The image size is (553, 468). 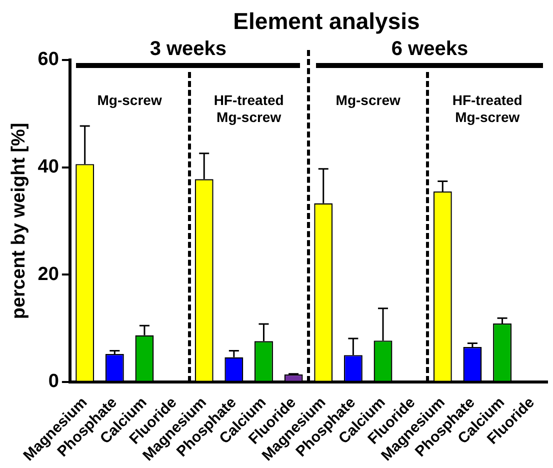 What do you see at coordinates (188, 49) in the screenshot?
I see `text: 3 weeks` at bounding box center [188, 49].